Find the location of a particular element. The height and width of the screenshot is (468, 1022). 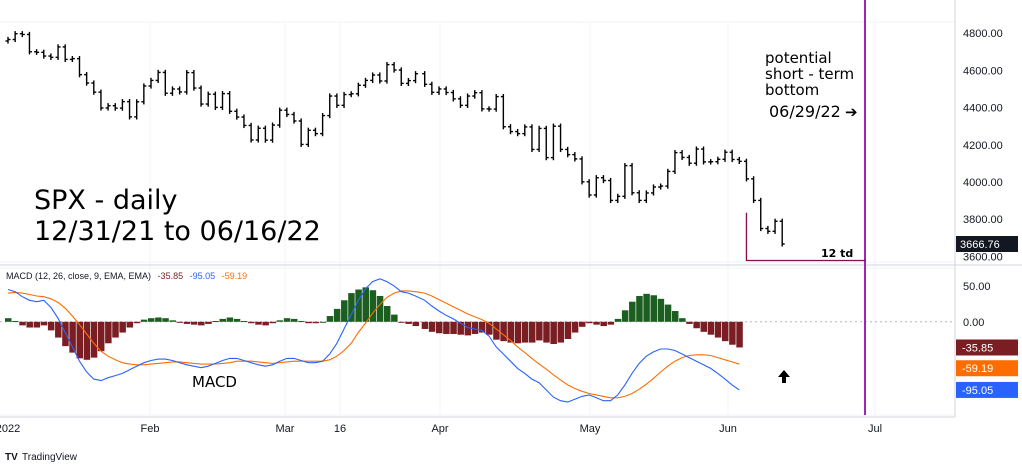

macd-header-name: MACD (12, 26, close, 9, EMA, EMA) is located at coordinates (78, 276).